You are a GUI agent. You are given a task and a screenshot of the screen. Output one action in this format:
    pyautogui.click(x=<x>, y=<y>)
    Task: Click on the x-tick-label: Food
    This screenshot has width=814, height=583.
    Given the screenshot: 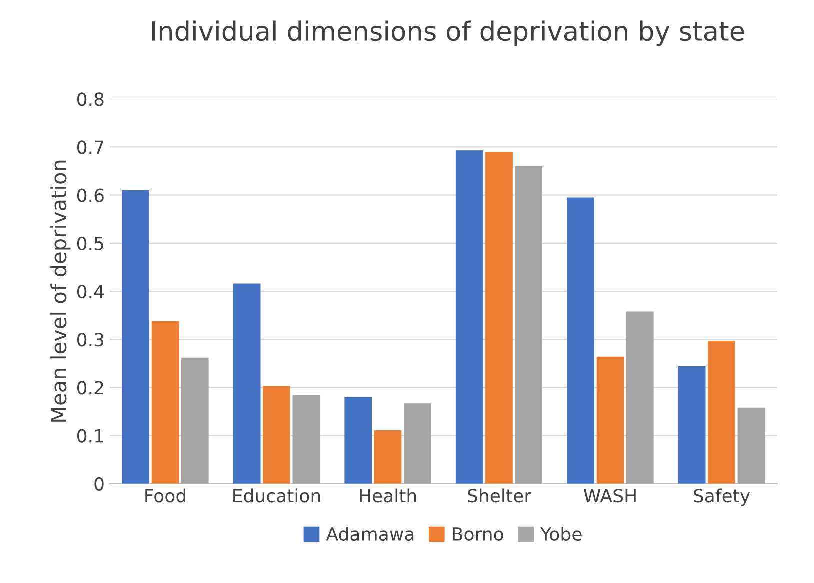 What is the action you would take?
    pyautogui.click(x=166, y=495)
    